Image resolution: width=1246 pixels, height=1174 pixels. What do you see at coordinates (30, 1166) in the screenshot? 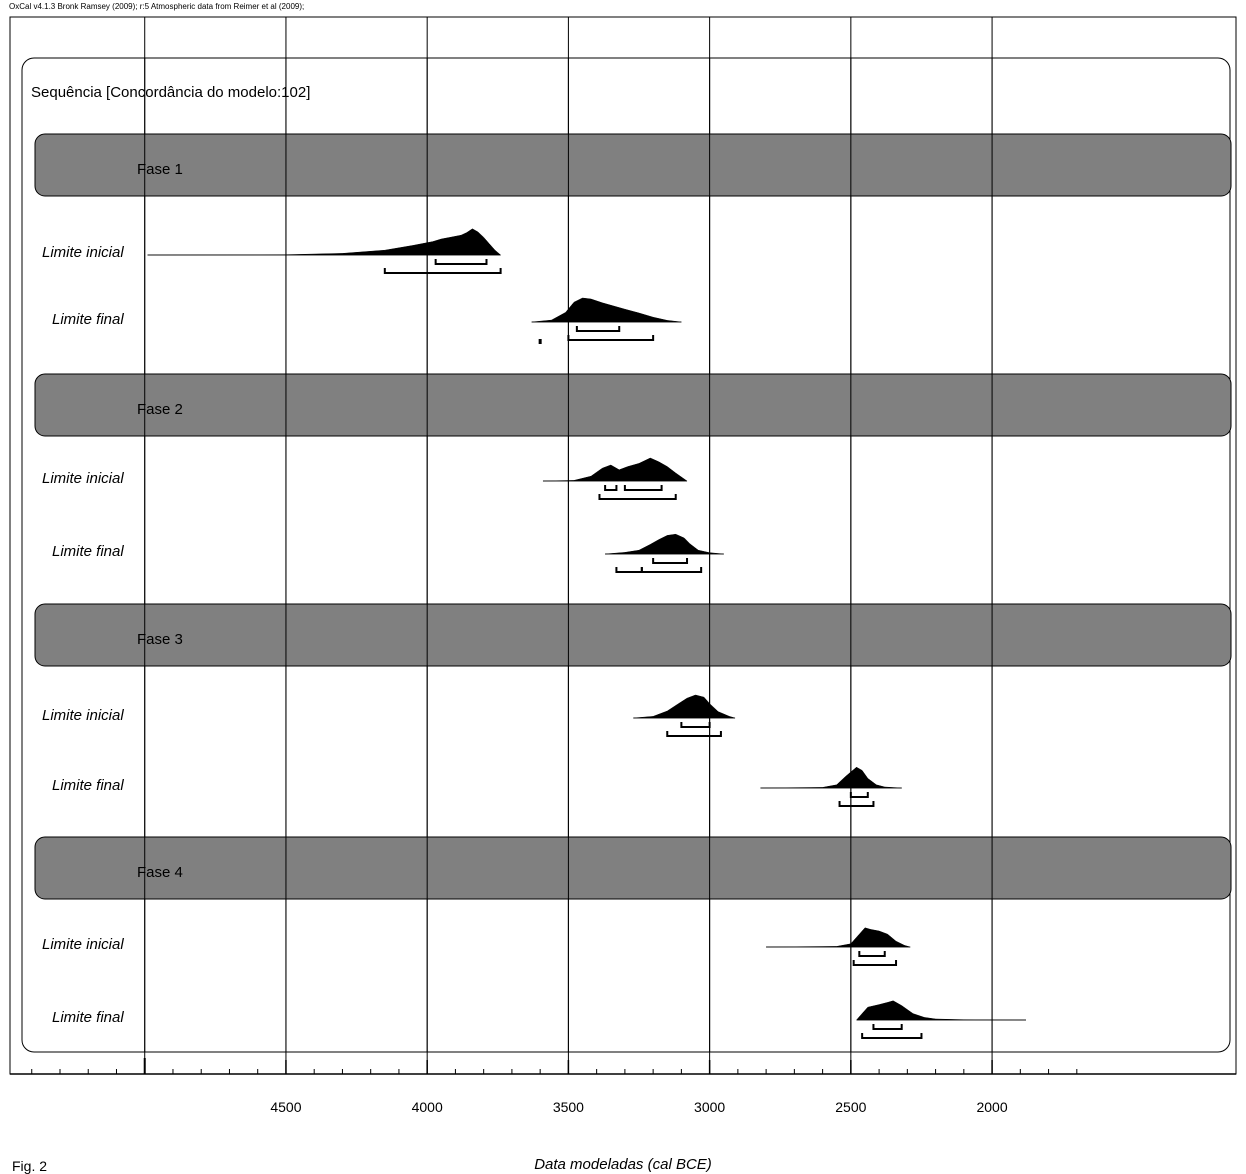
I see `figure-label: Fig. 2` at bounding box center [30, 1166].